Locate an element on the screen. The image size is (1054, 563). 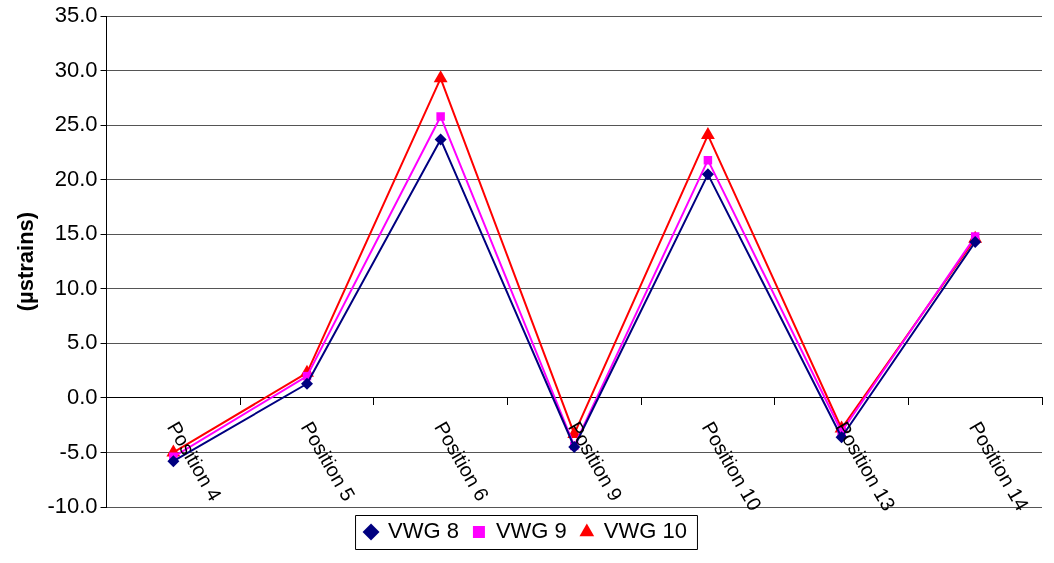
legend-label: VWG 9 is located at coordinates (531, 531).